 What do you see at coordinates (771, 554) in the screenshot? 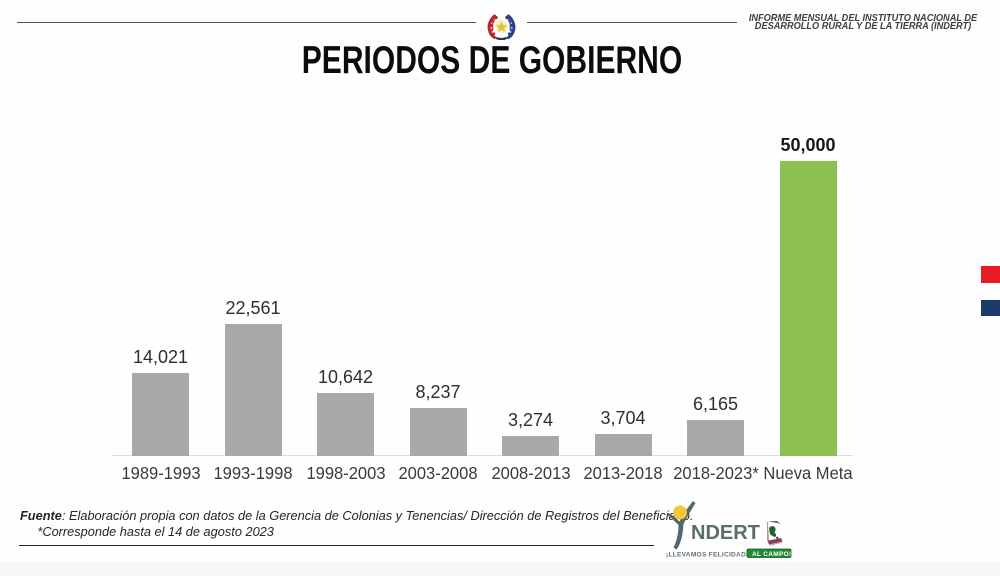
I see `svg-text: AL CAMPO!` at bounding box center [771, 554].